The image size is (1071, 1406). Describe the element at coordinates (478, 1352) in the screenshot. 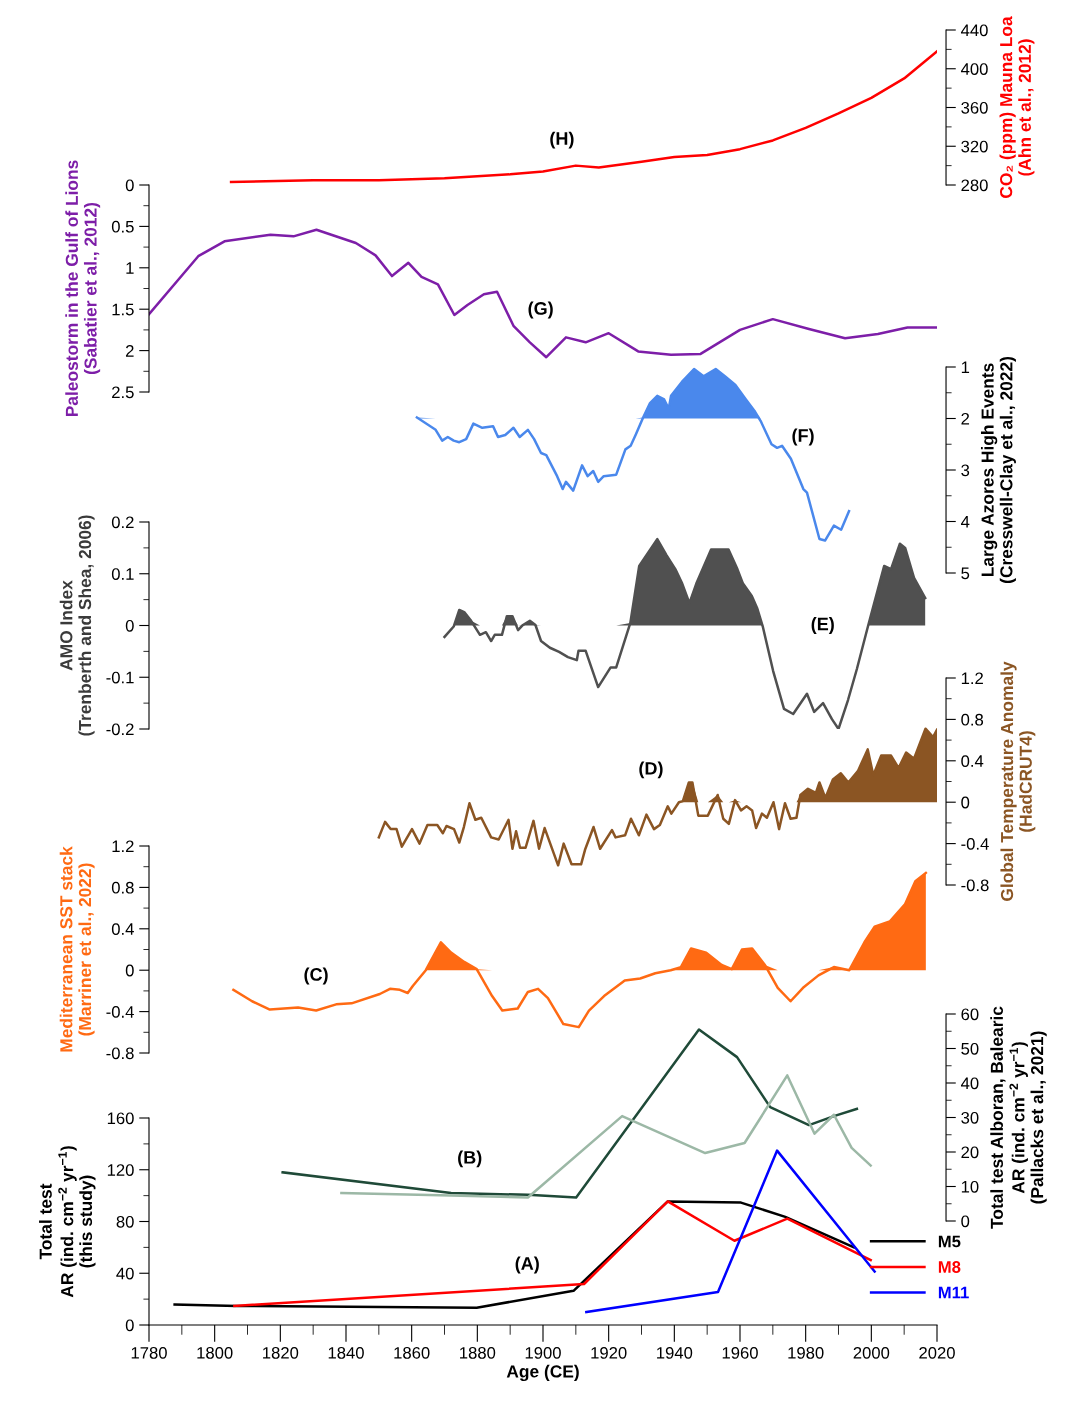

I see `x-tick-label: 1880` at that location.